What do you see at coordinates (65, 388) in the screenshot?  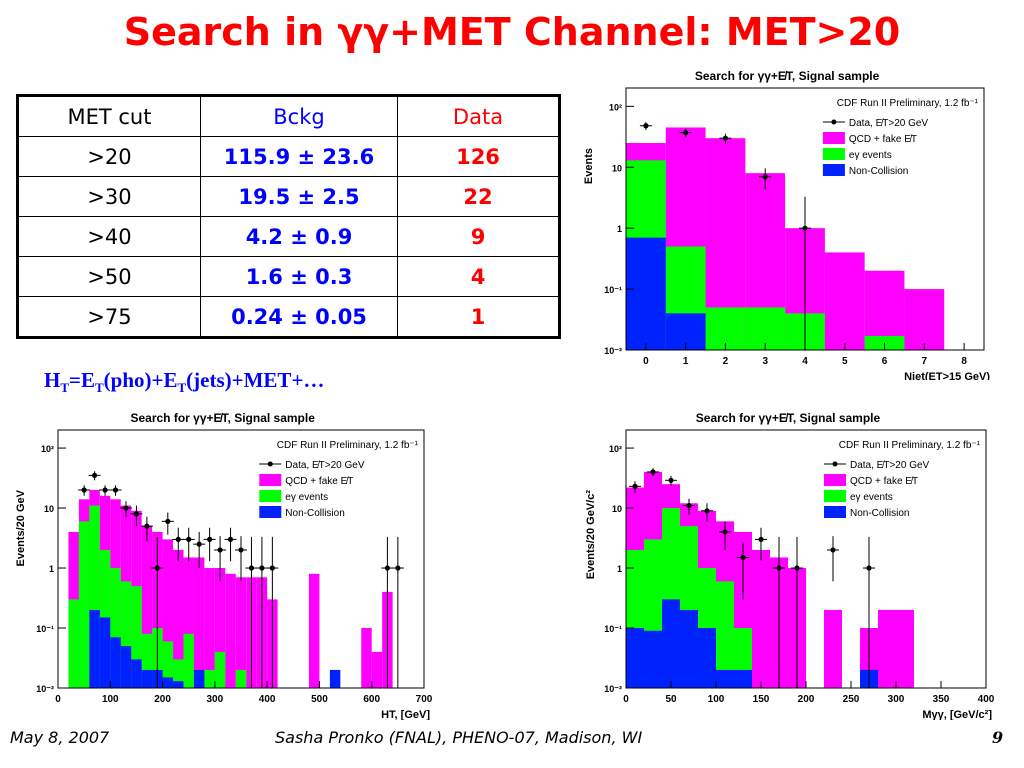 I see `formula-sub-1: T` at bounding box center [65, 388].